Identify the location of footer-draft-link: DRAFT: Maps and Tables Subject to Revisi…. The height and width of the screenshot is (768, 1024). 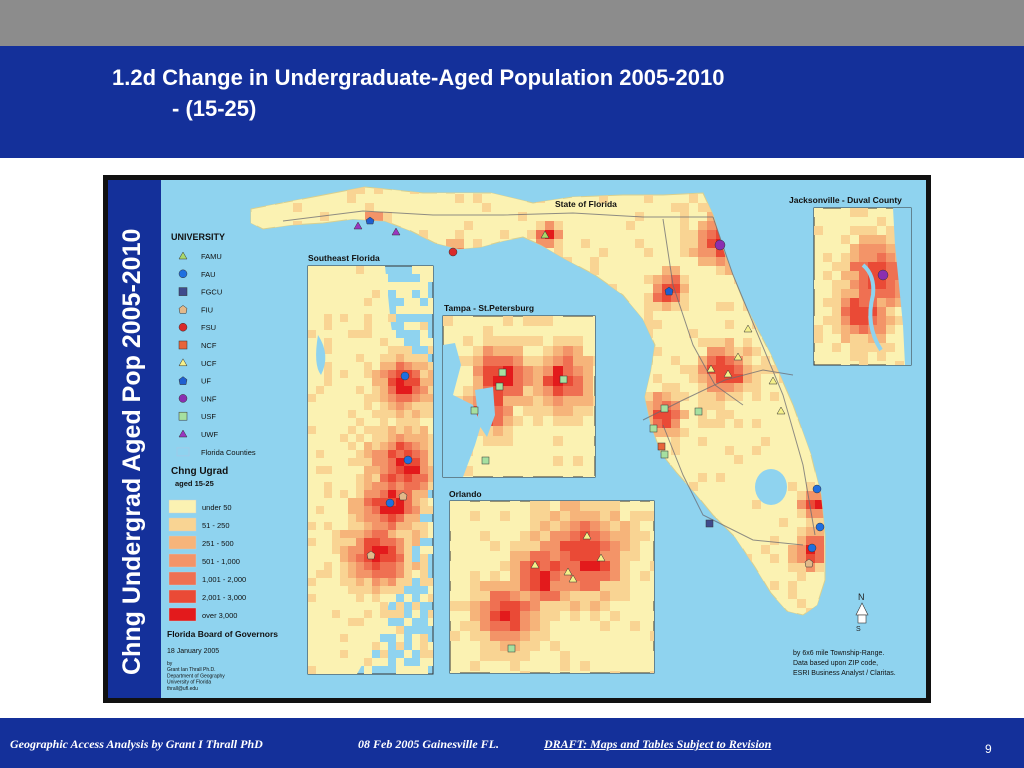
(658, 744).